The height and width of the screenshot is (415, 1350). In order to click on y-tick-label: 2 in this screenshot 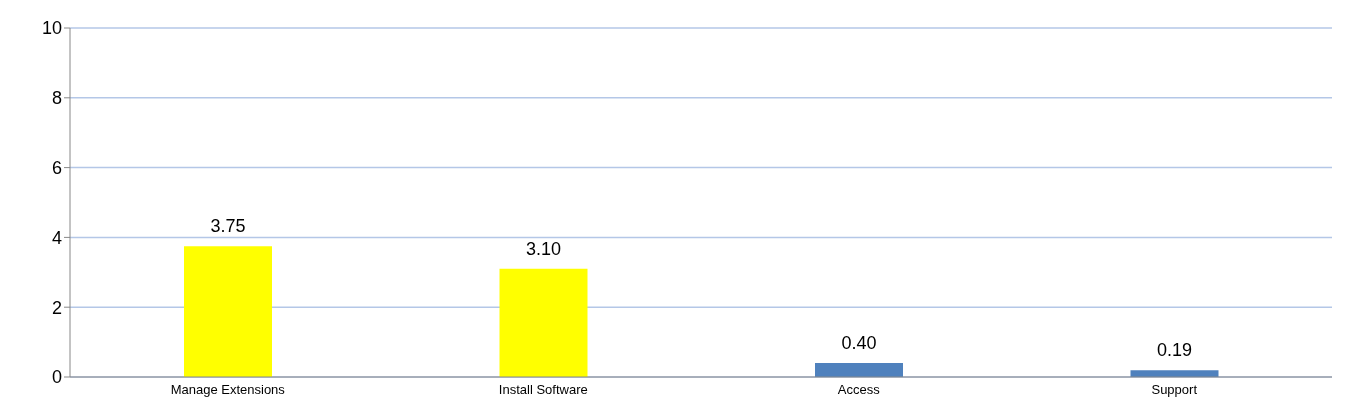, I will do `click(56, 307)`.